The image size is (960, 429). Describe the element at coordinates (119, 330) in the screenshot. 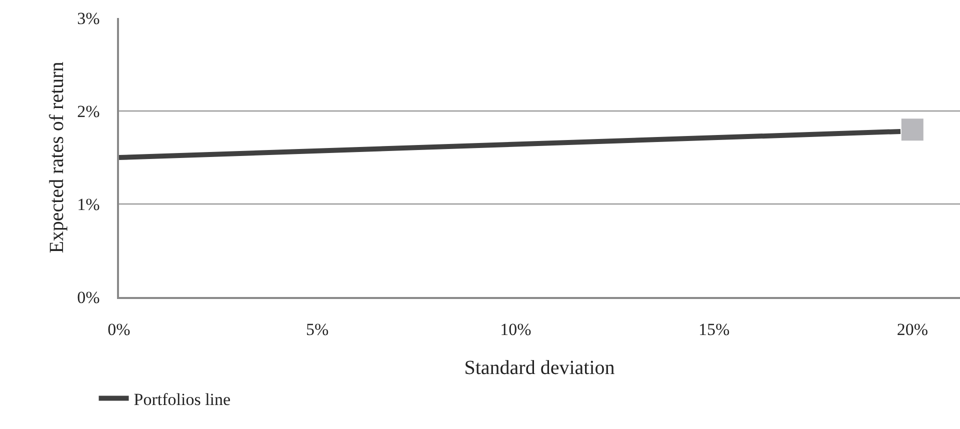

I see `x-tick-label: 0%` at that location.